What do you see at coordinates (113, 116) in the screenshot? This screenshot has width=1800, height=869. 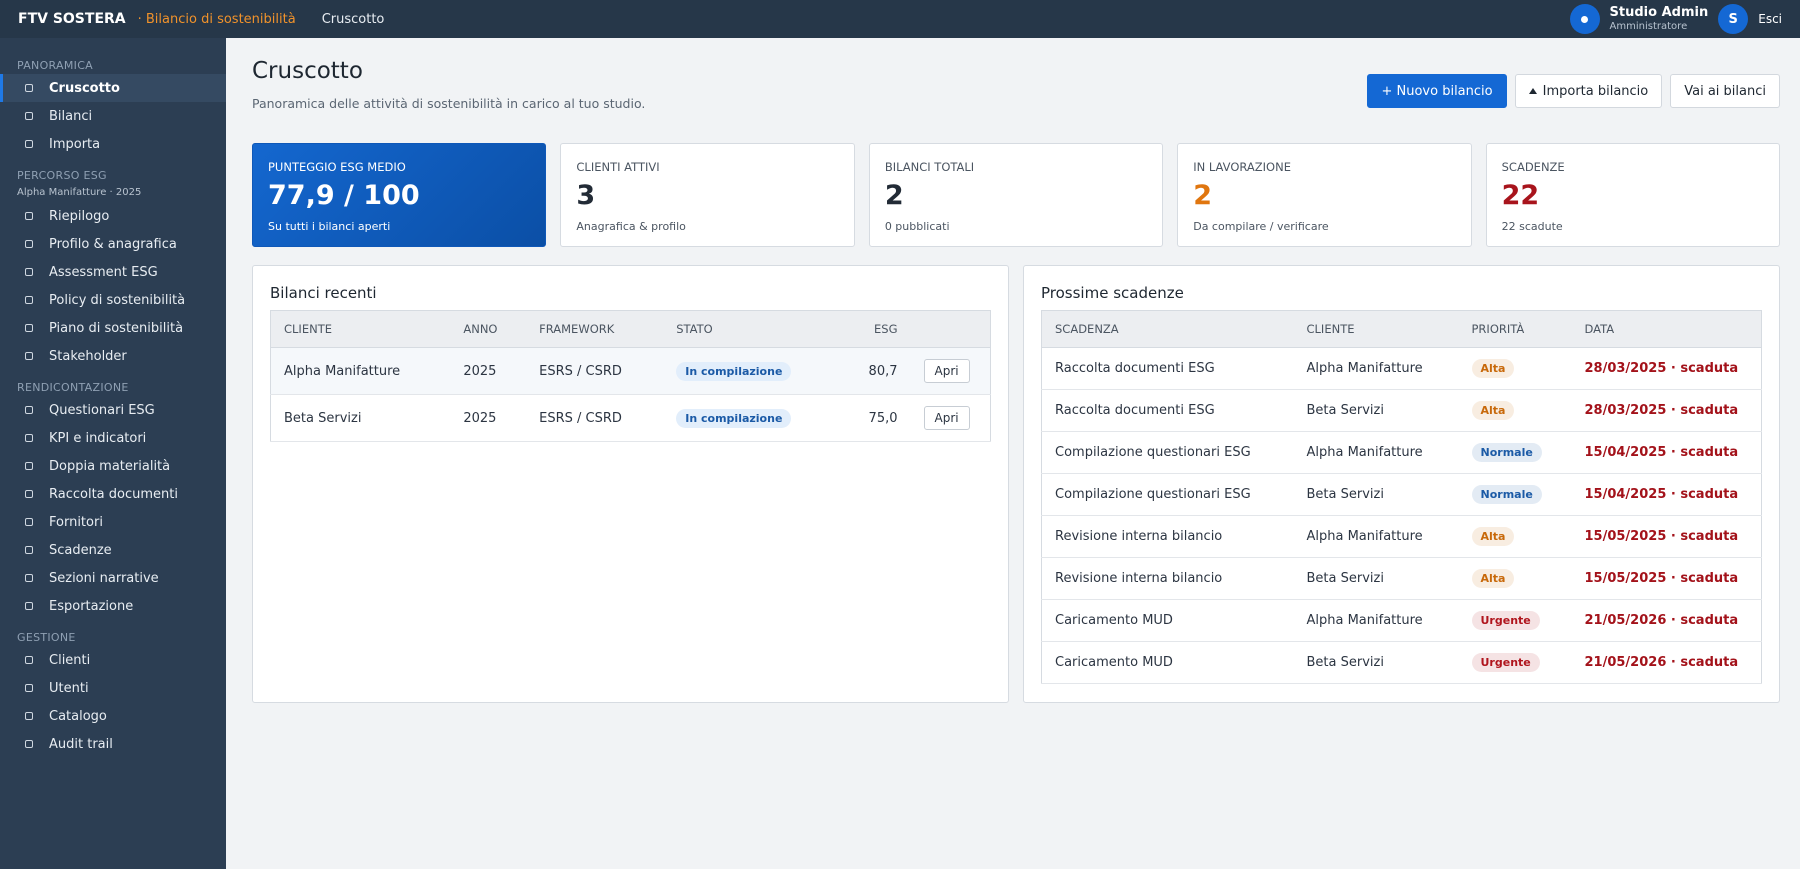 I see `nav-item: Bilanci` at bounding box center [113, 116].